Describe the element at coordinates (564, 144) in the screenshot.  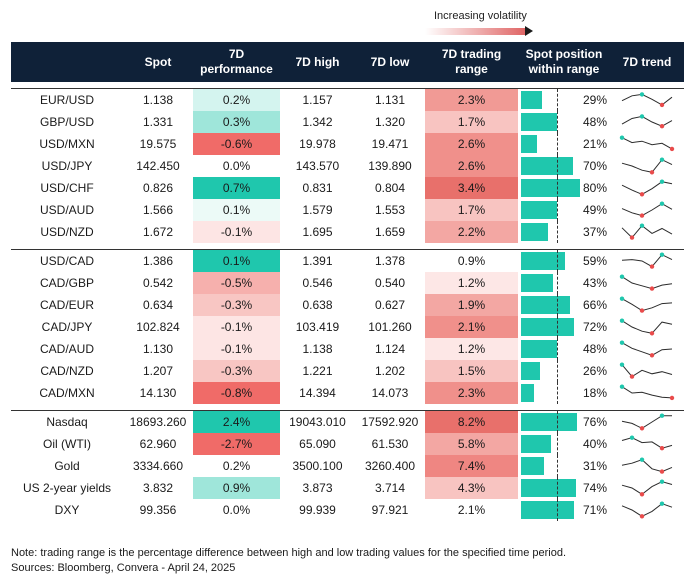
I see `range-position-cell: 21%` at that location.